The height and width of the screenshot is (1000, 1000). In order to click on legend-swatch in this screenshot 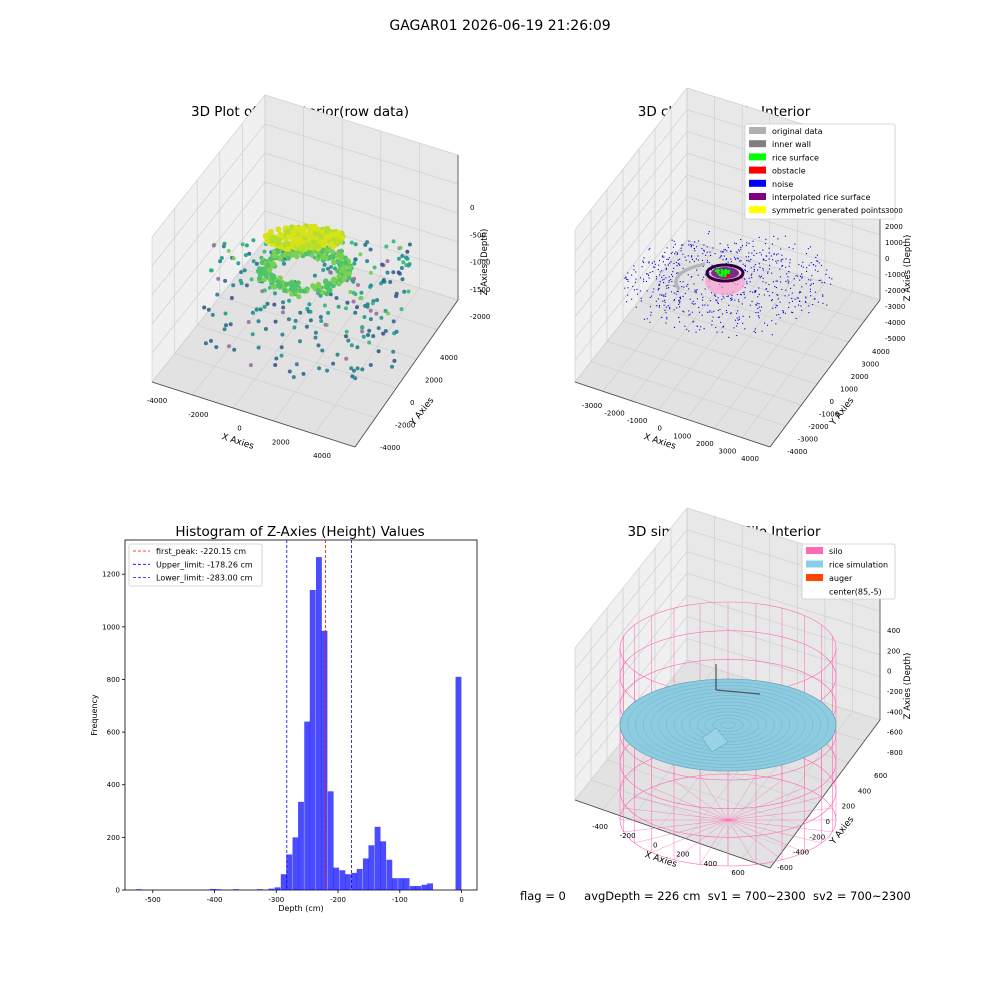, I will do `click(757, 210)`.